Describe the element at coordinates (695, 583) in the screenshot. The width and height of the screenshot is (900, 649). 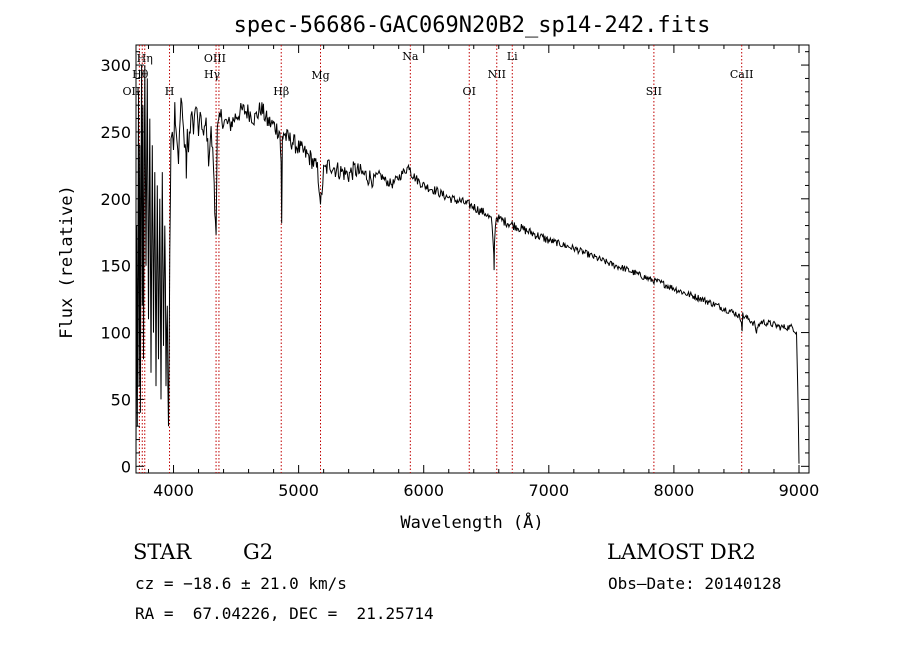
I see `observation-date: Obs–Date: 20140128` at that location.